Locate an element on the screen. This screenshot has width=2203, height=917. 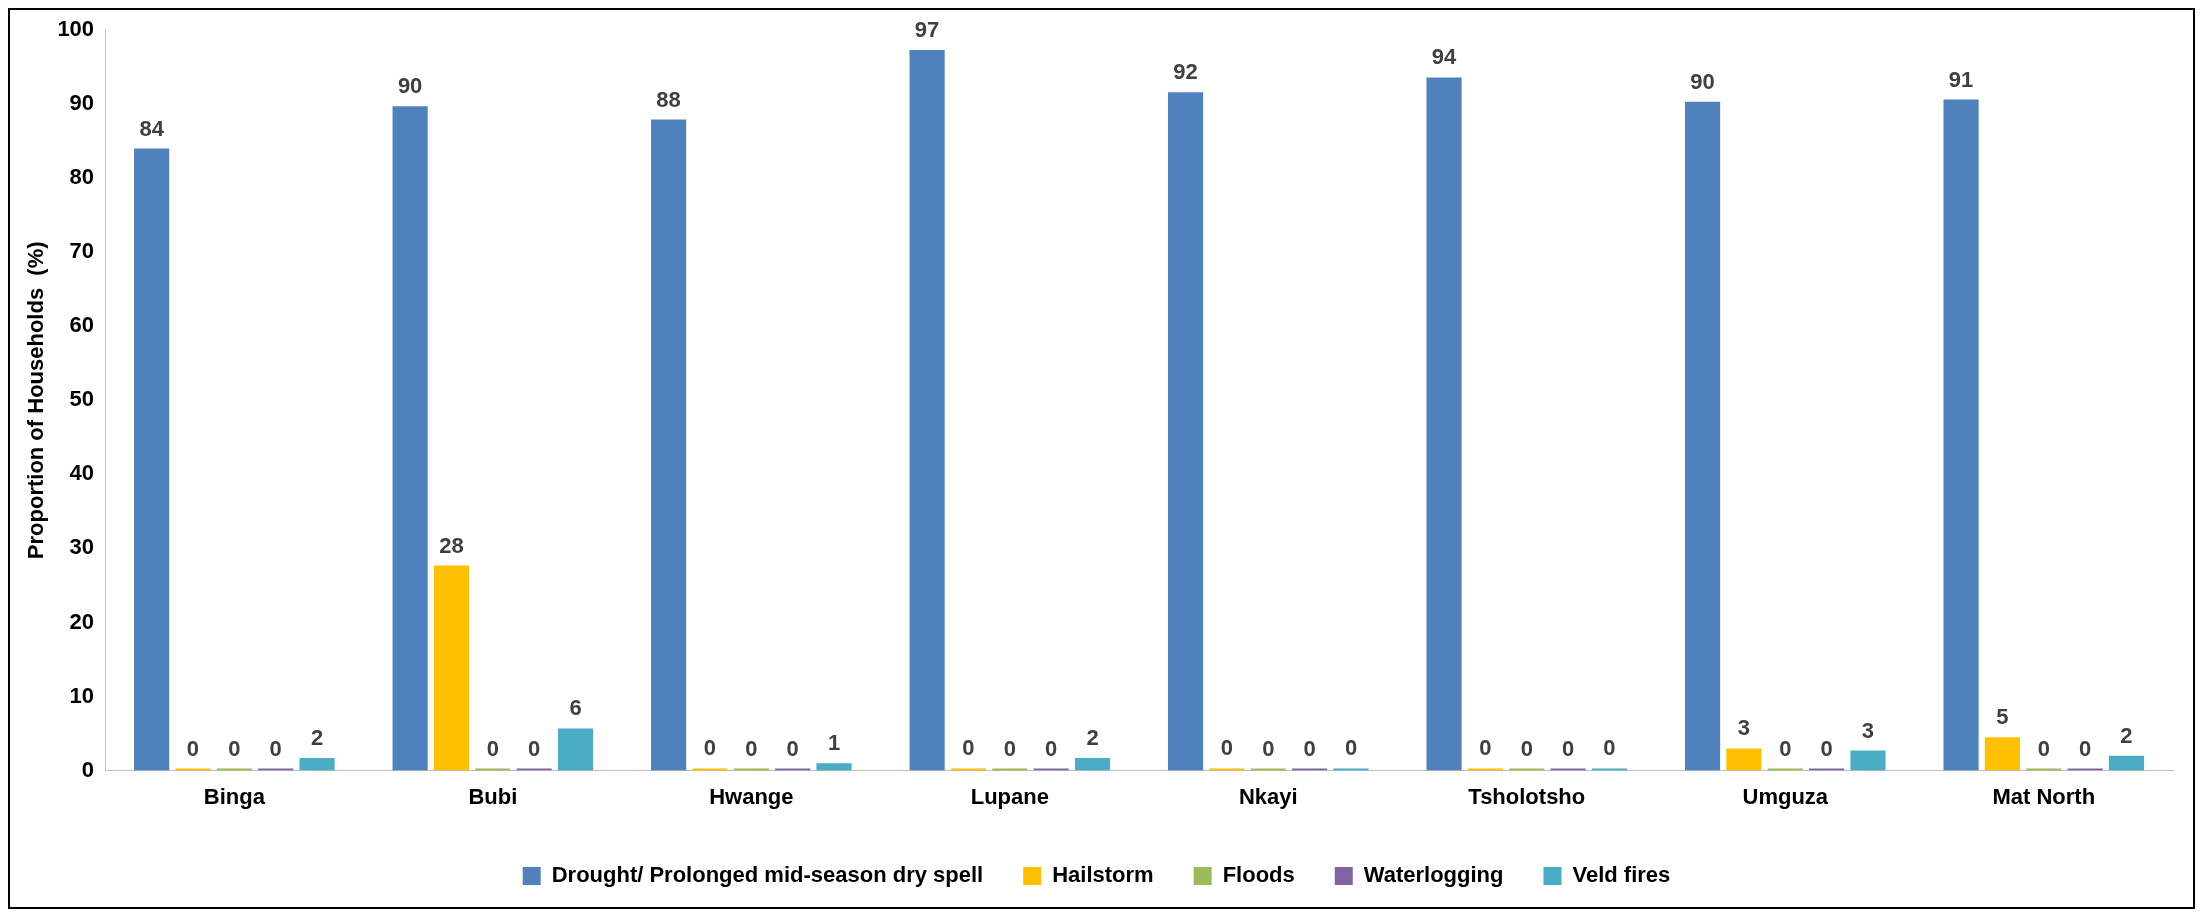
x-tick-label: Lupane is located at coordinates (1009, 796).